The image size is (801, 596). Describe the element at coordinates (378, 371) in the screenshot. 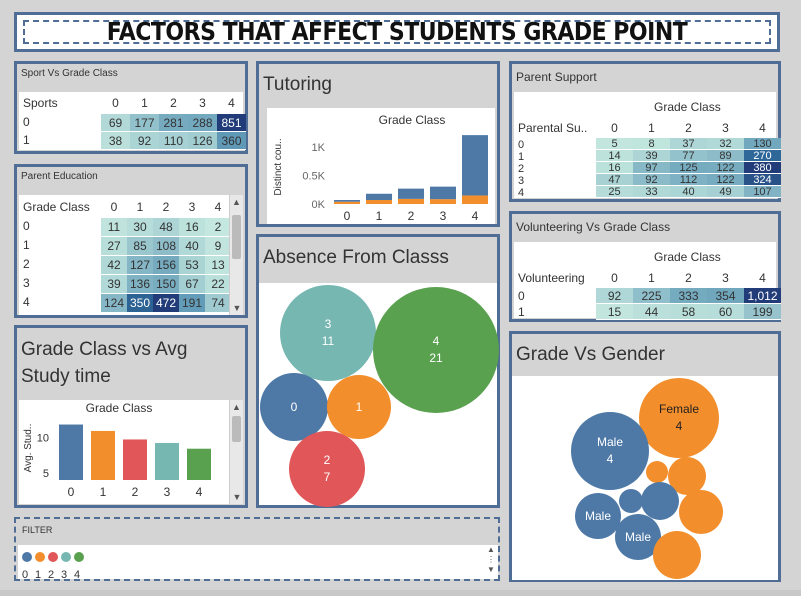

I see `absence-panel: Absence From Classs 3 11 4 21 0 1 2 7` at that location.